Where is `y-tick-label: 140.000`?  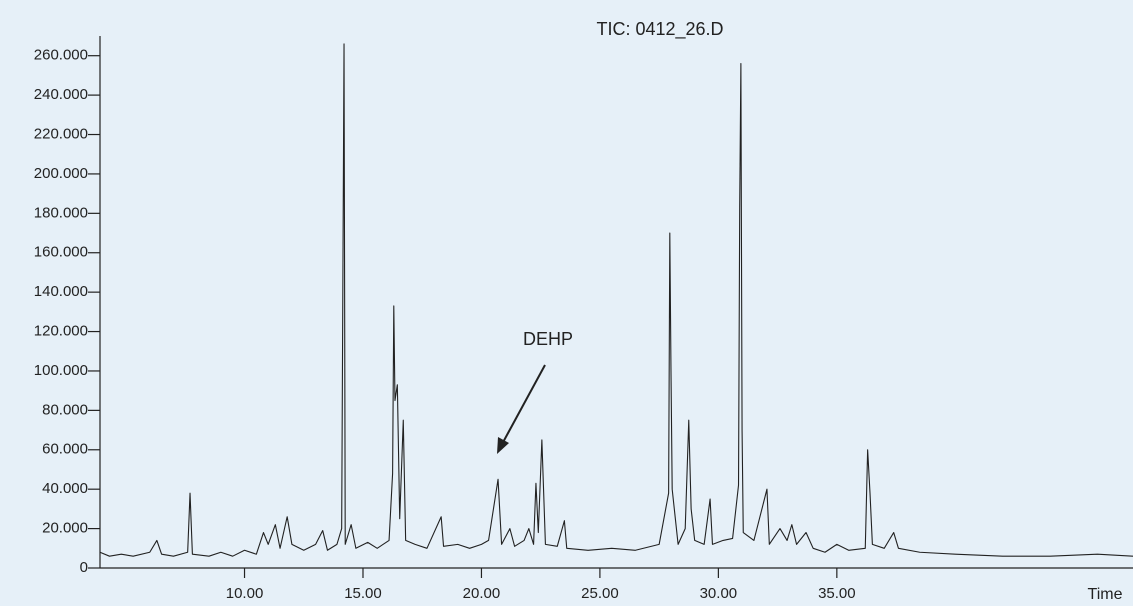
y-tick-label: 140.000 is located at coordinates (61, 291).